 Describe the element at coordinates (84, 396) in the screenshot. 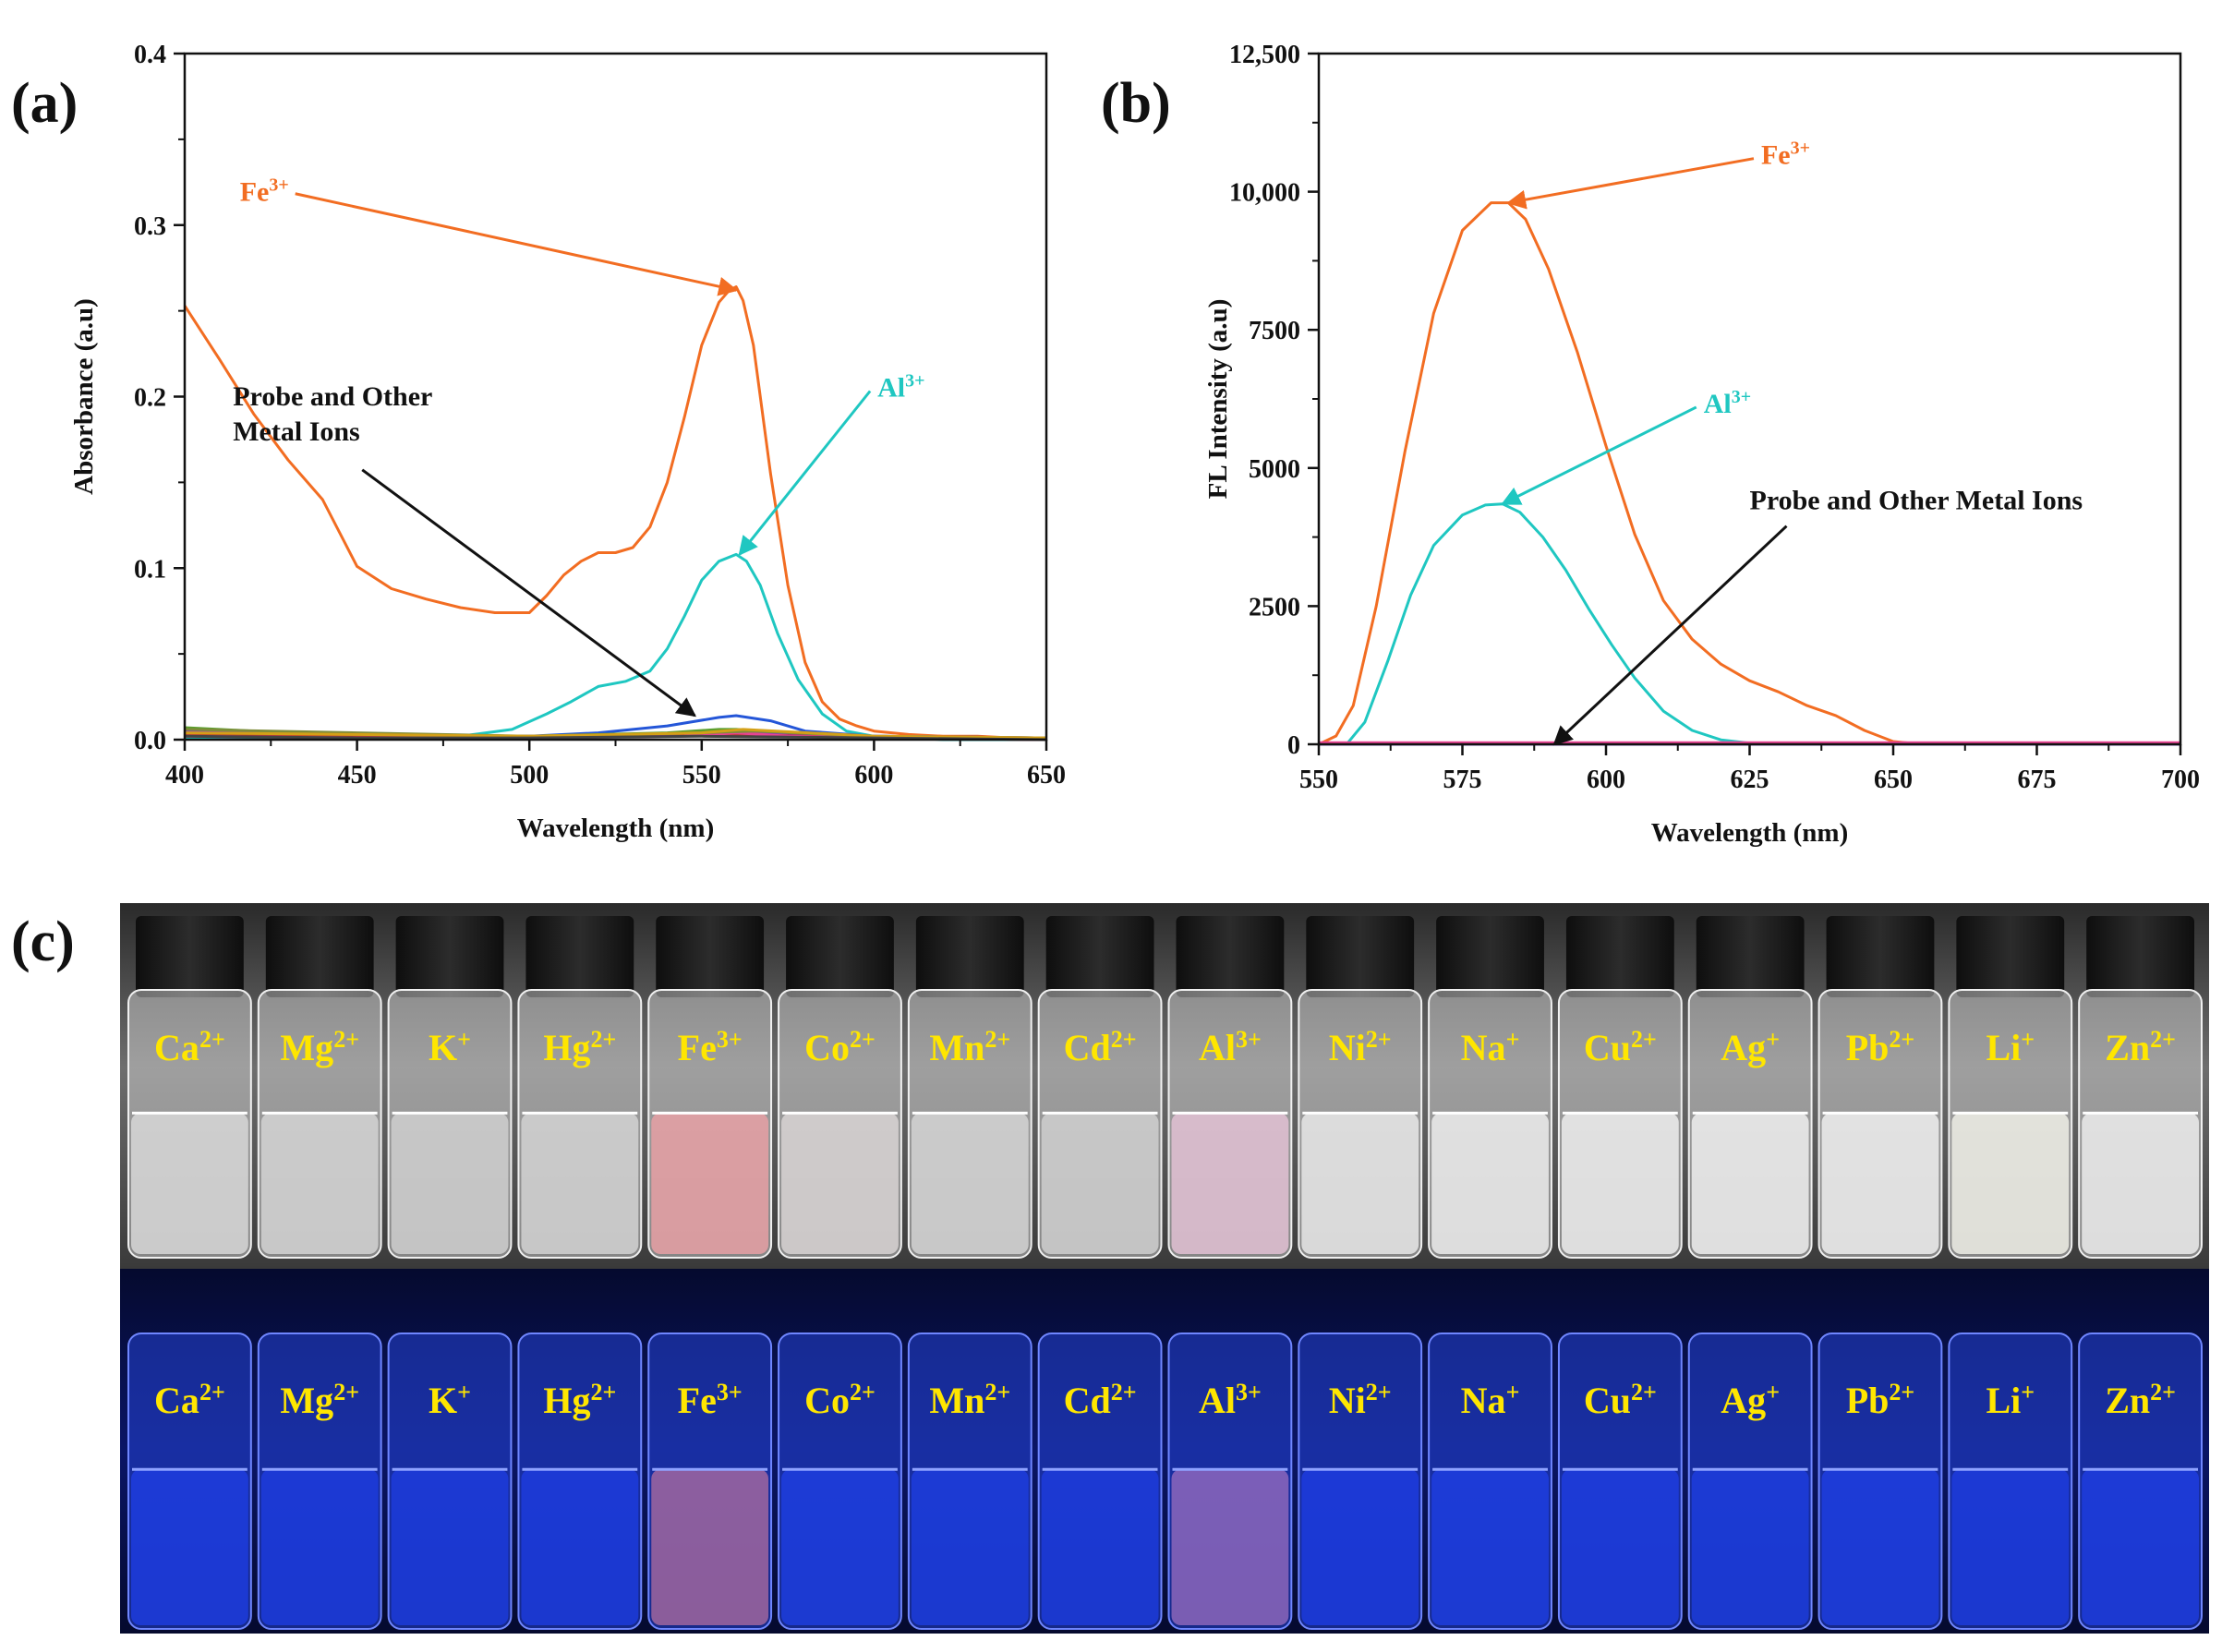

I see `y-axis-title-a: Absorbance (a.u)` at that location.